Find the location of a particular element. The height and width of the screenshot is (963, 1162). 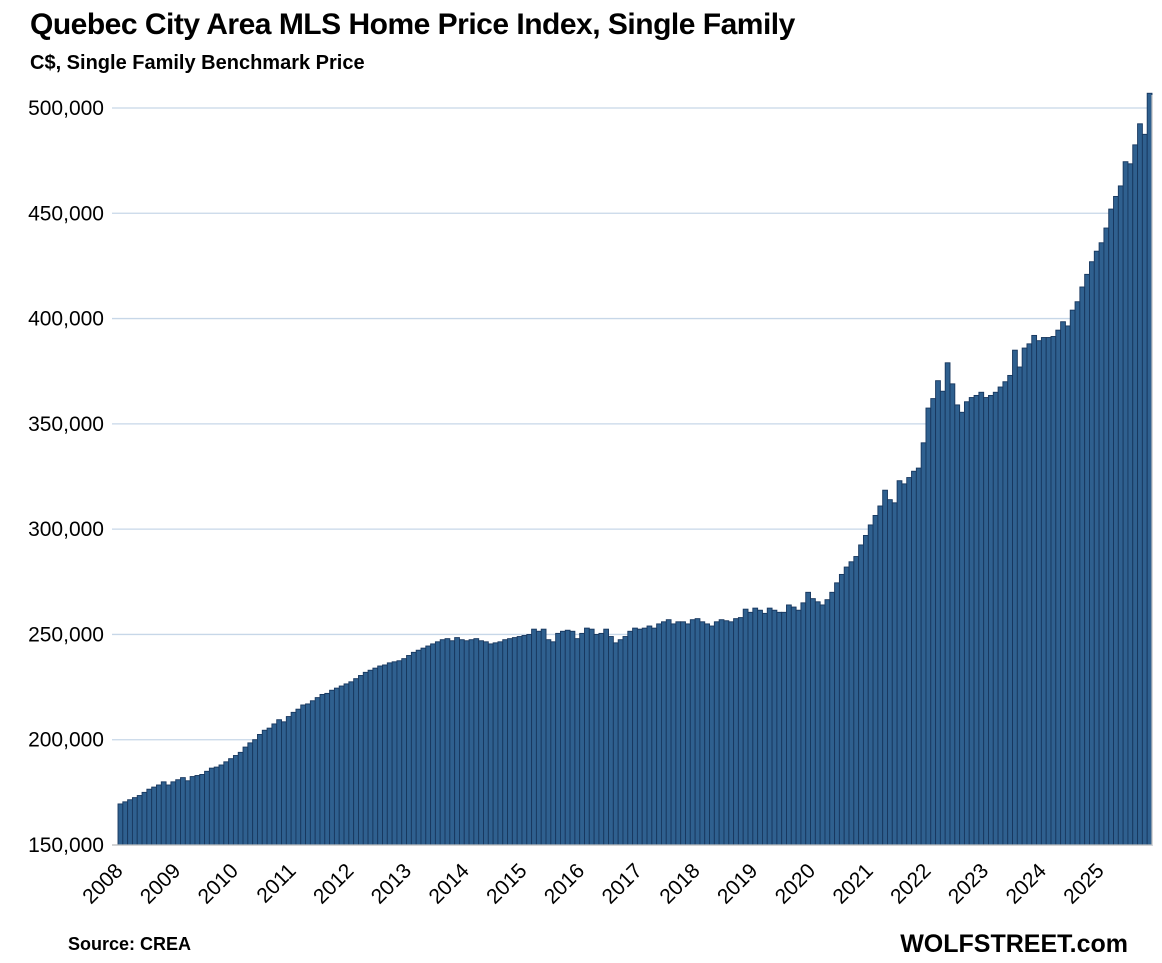

x-tick-label: 2015 is located at coordinates (506, 883).